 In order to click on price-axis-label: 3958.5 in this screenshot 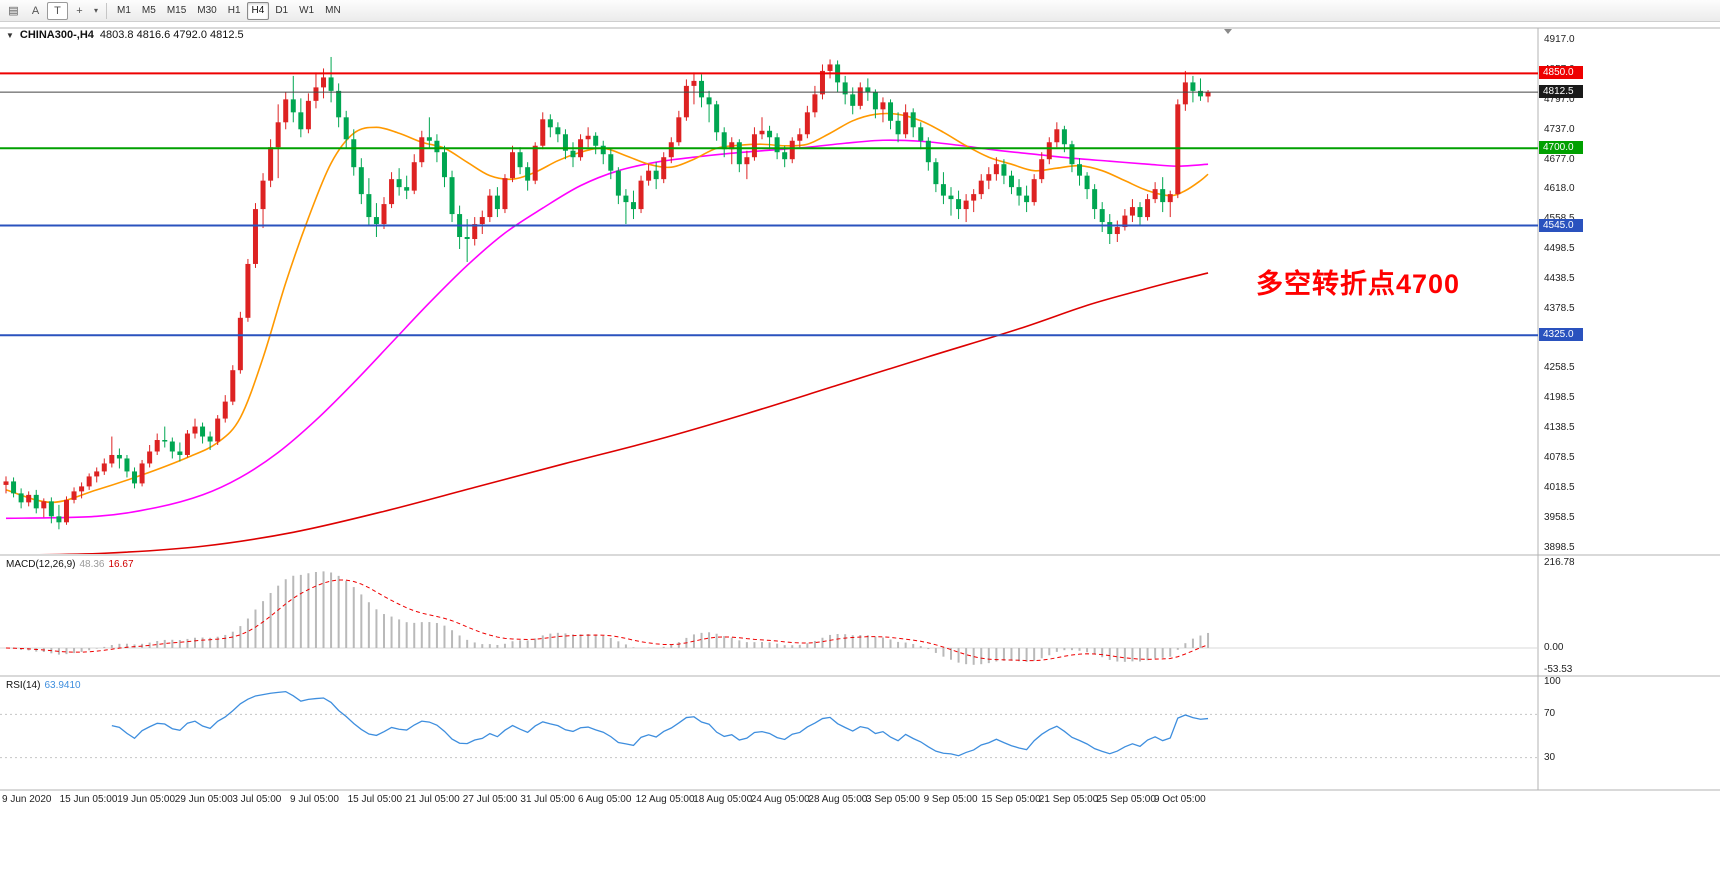, I will do `click(1559, 518)`.